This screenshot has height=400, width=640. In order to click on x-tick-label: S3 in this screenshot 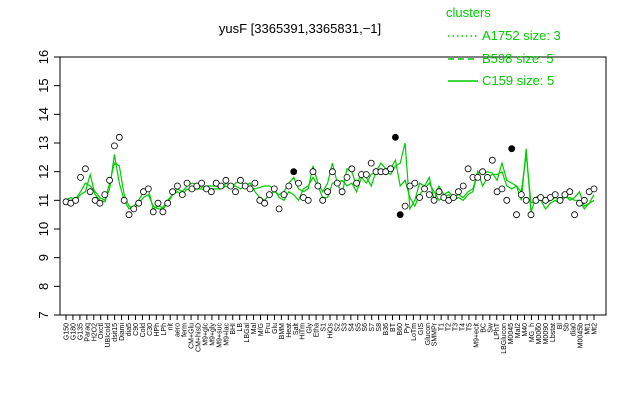, I will do `click(344, 327)`.